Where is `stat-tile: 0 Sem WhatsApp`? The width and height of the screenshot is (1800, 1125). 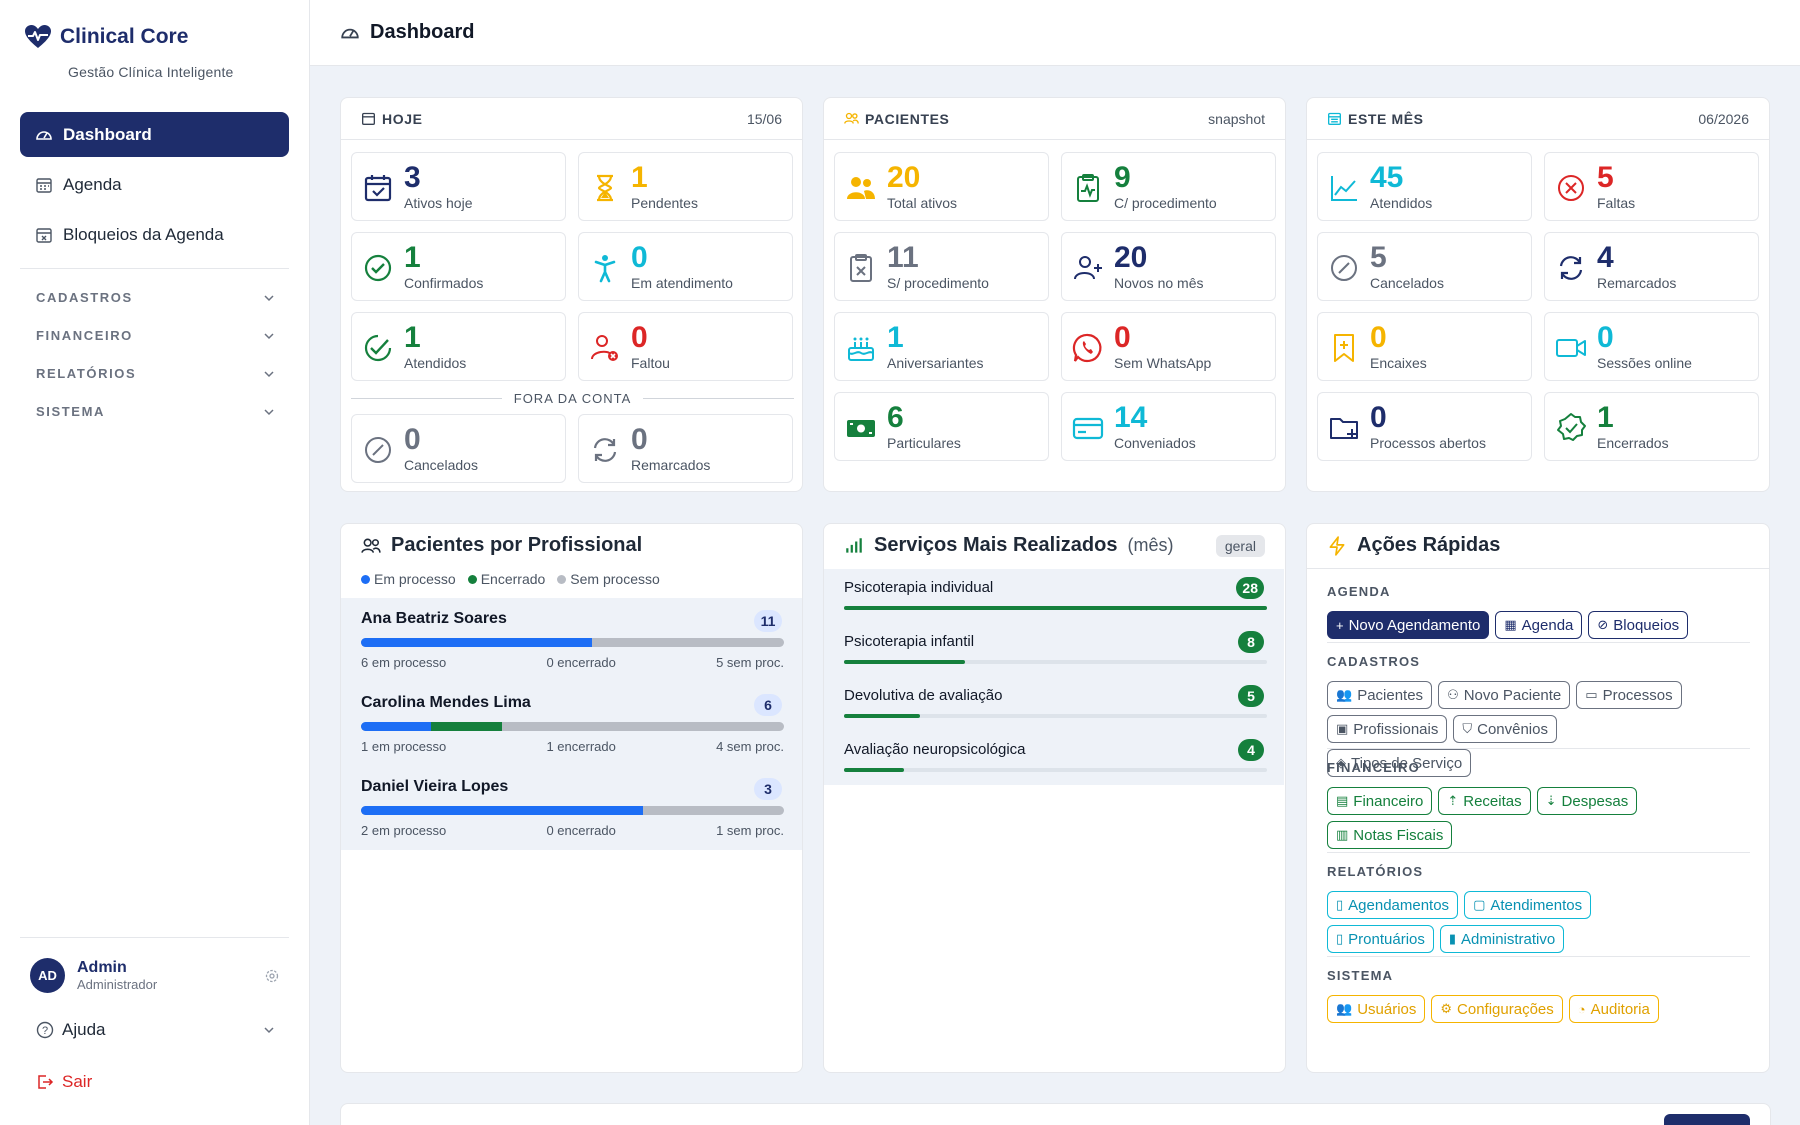
stat-tile: 0 Sem WhatsApp is located at coordinates (1168, 346).